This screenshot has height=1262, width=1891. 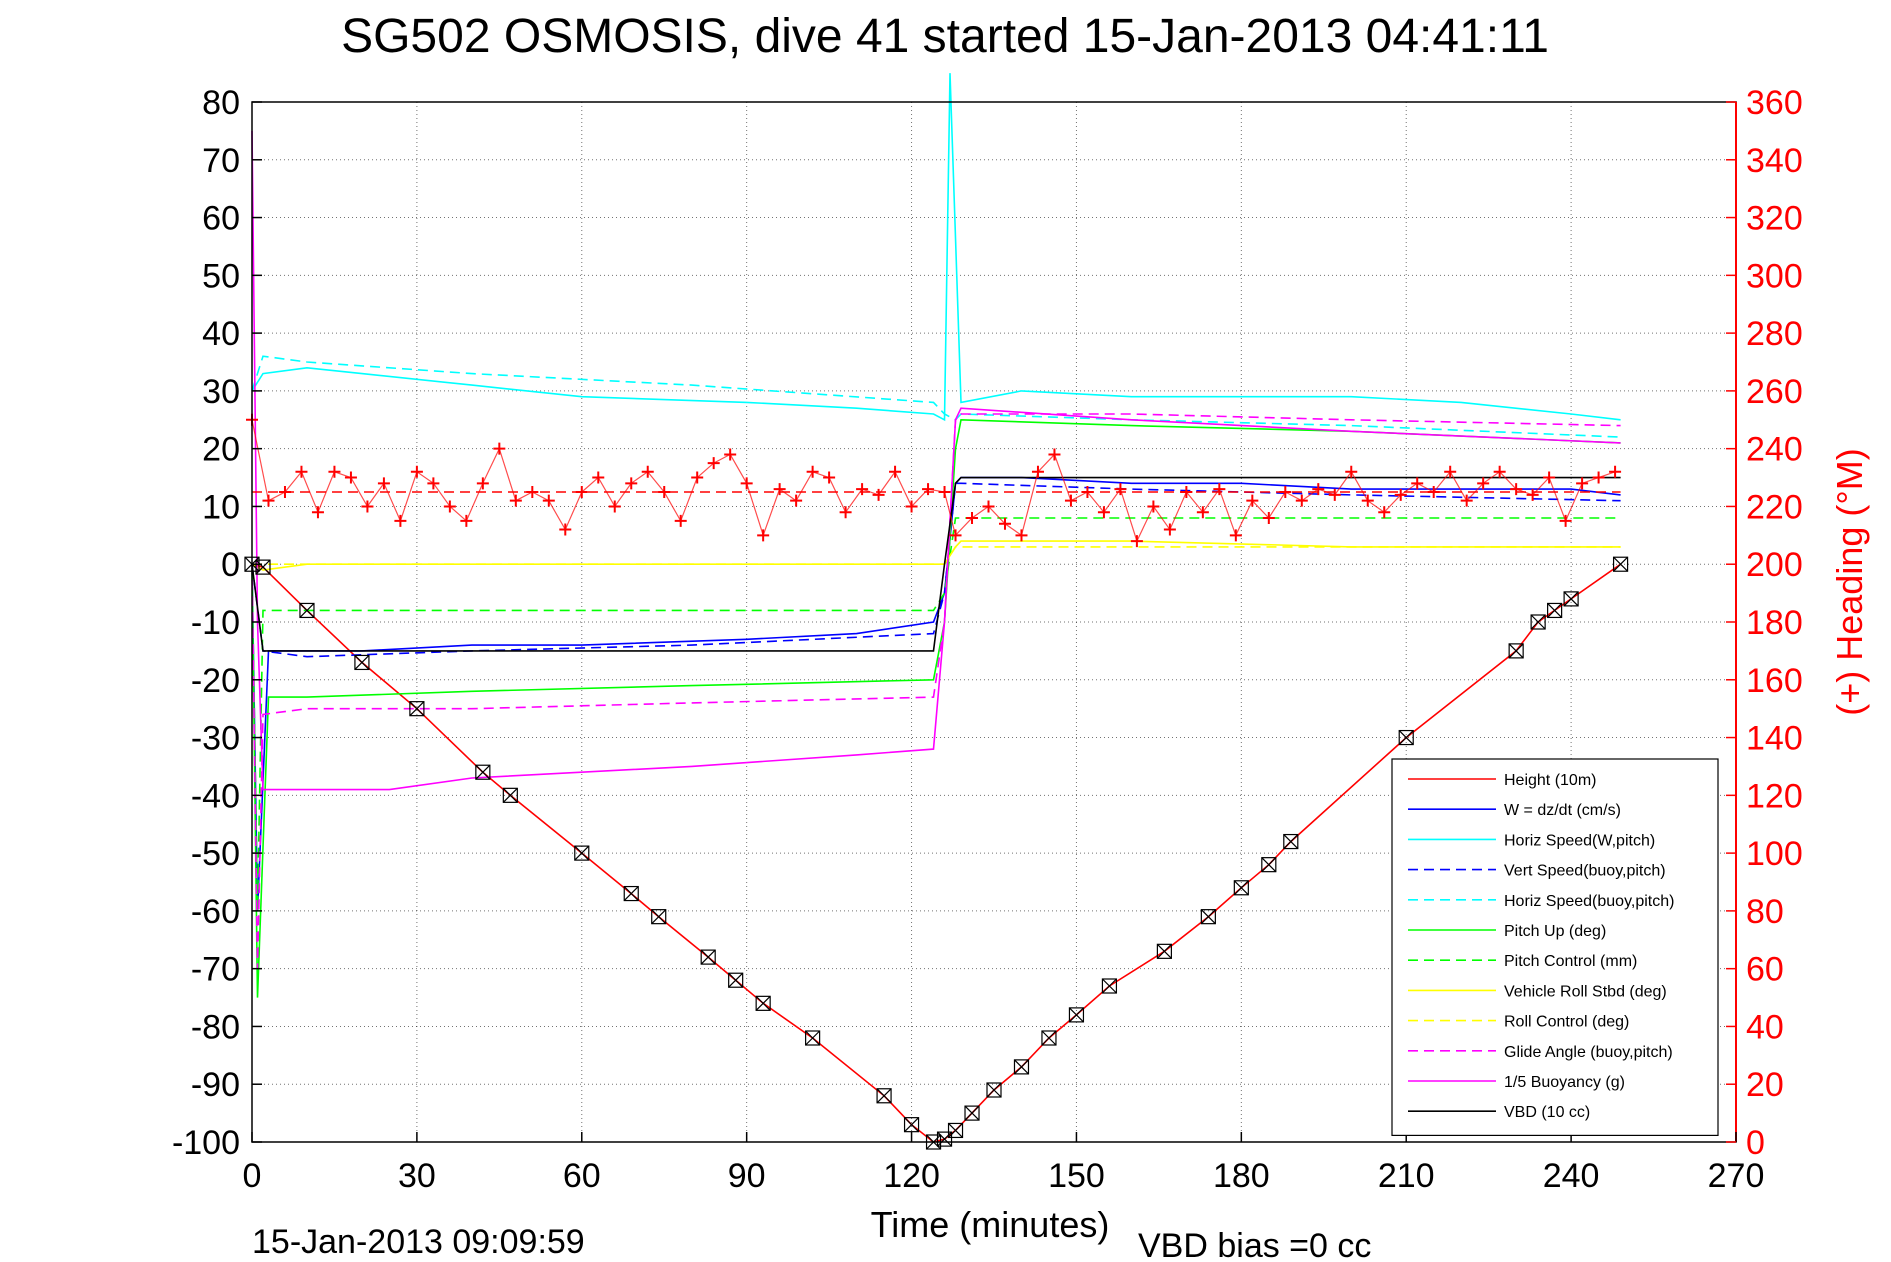 I want to click on left-y-tick-label: 30, so click(x=221, y=392).